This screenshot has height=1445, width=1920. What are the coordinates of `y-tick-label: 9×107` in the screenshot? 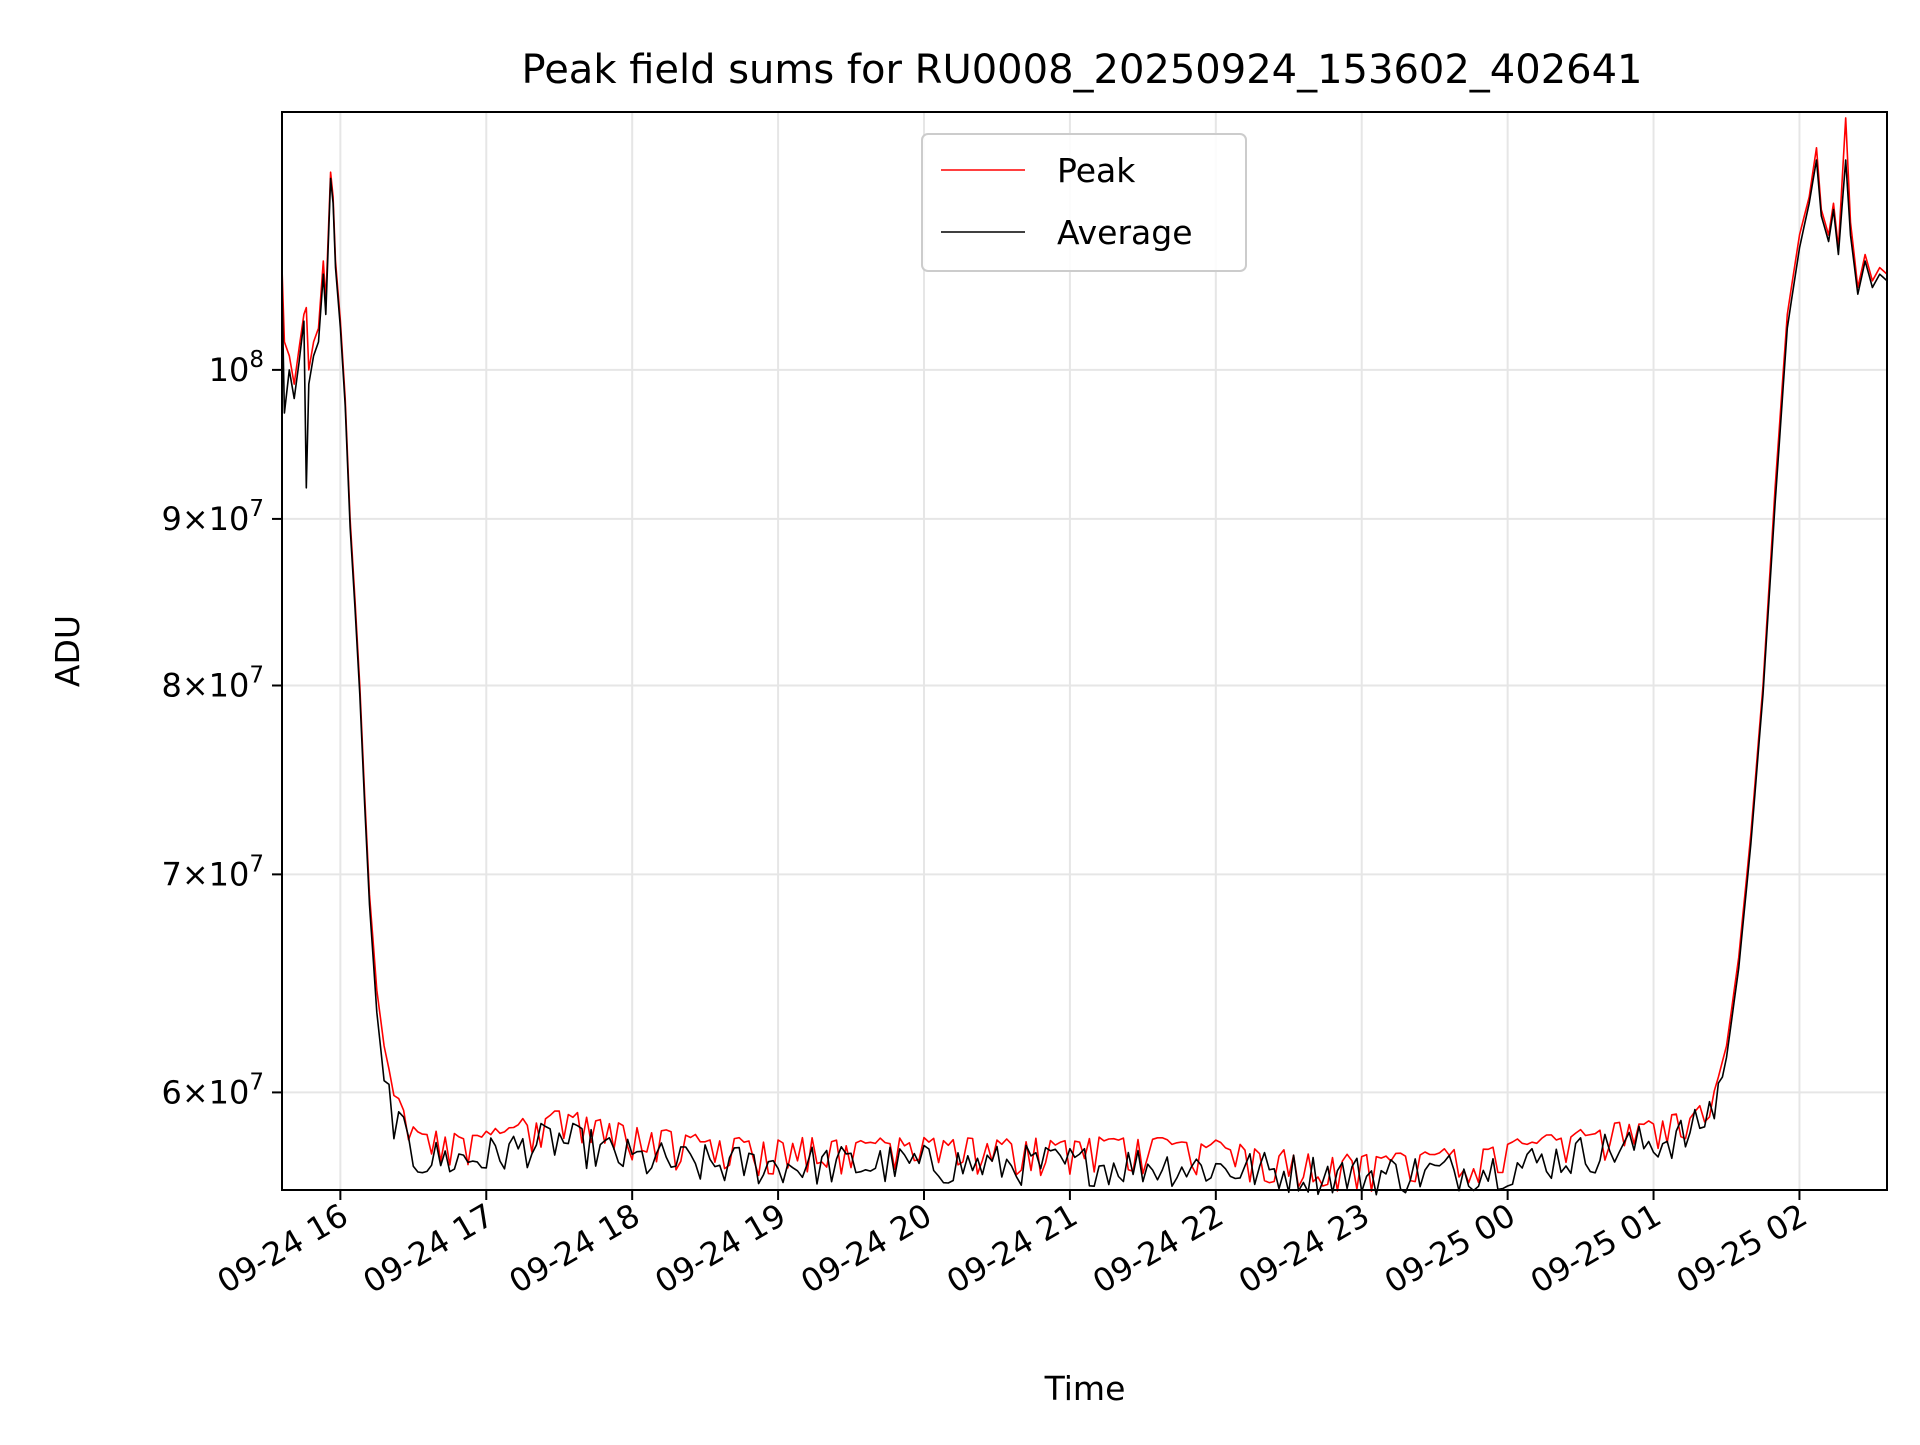 It's located at (212, 517).